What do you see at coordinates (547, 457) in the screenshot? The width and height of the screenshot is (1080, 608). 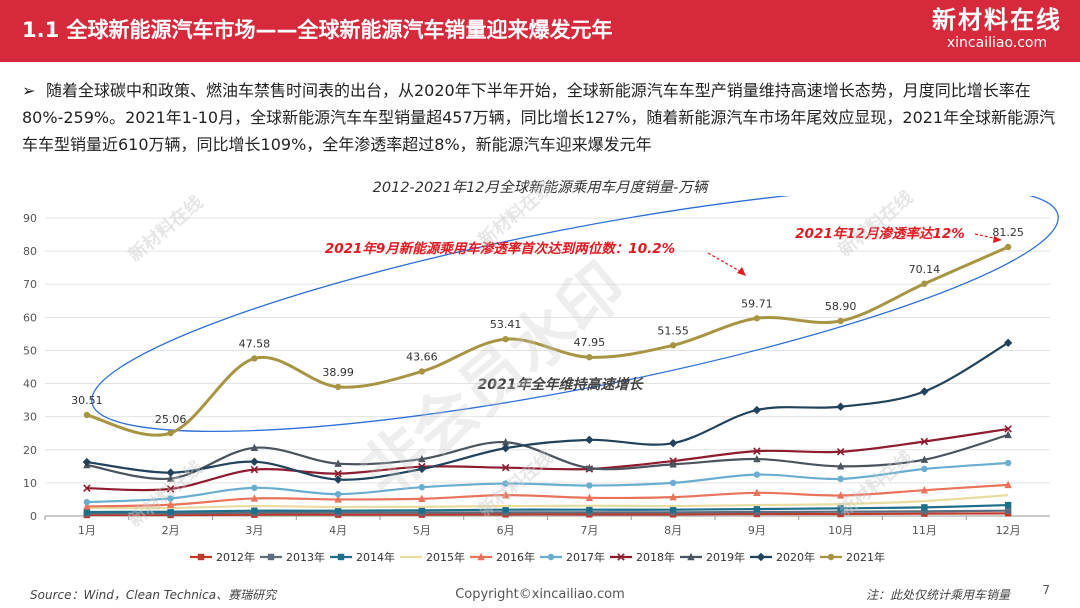 I see `series-line-2019年` at bounding box center [547, 457].